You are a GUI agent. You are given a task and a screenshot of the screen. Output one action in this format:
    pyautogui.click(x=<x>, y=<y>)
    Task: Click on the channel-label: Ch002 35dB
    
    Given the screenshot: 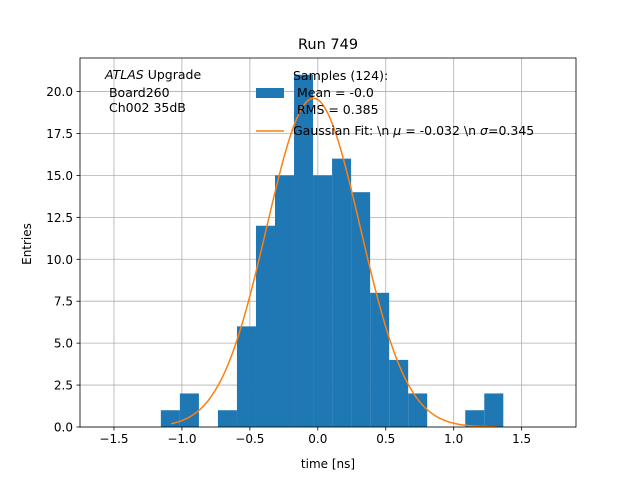 What is the action you would take?
    pyautogui.click(x=145, y=107)
    